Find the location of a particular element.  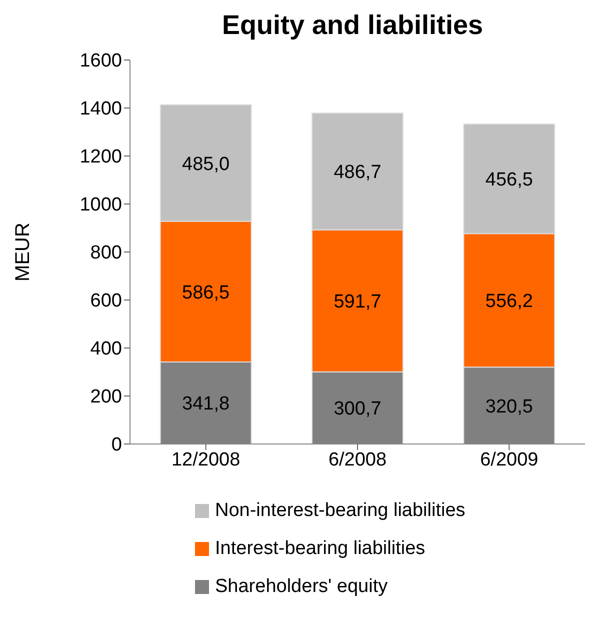

data-label: 586,5 is located at coordinates (206, 293).